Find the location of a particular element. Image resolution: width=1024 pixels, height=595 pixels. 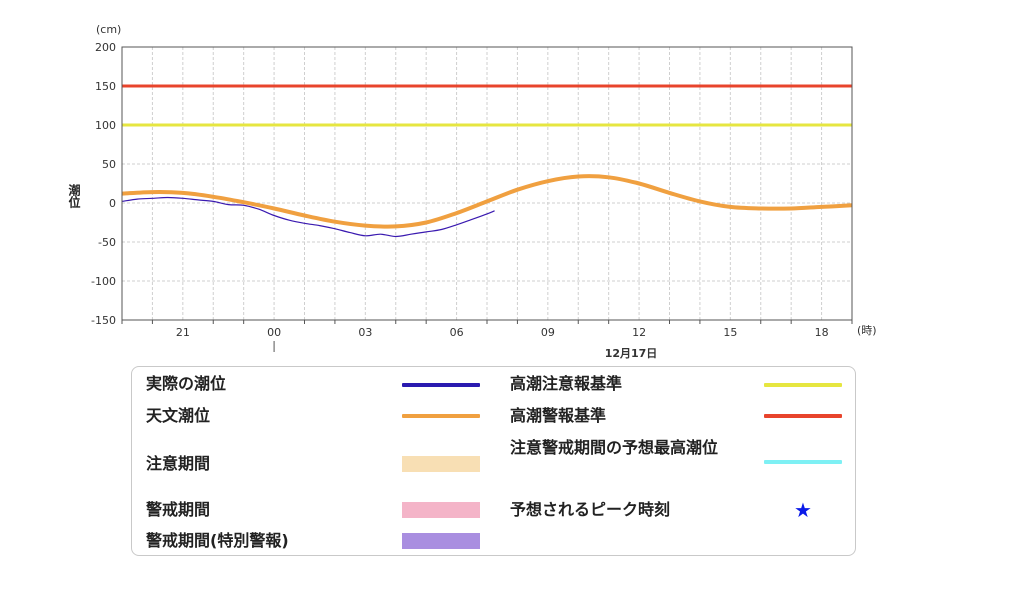

legend-swatch-warning-standard is located at coordinates (803, 416).